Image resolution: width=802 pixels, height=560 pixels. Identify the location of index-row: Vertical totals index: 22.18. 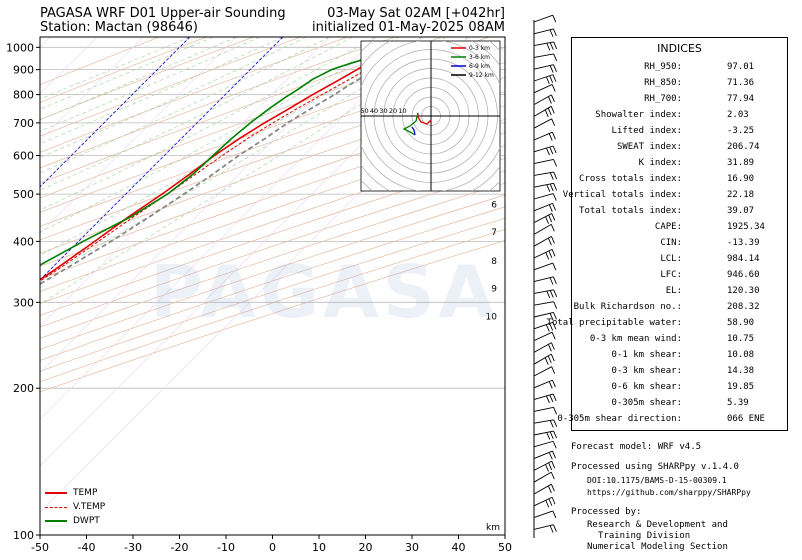
(675, 198).